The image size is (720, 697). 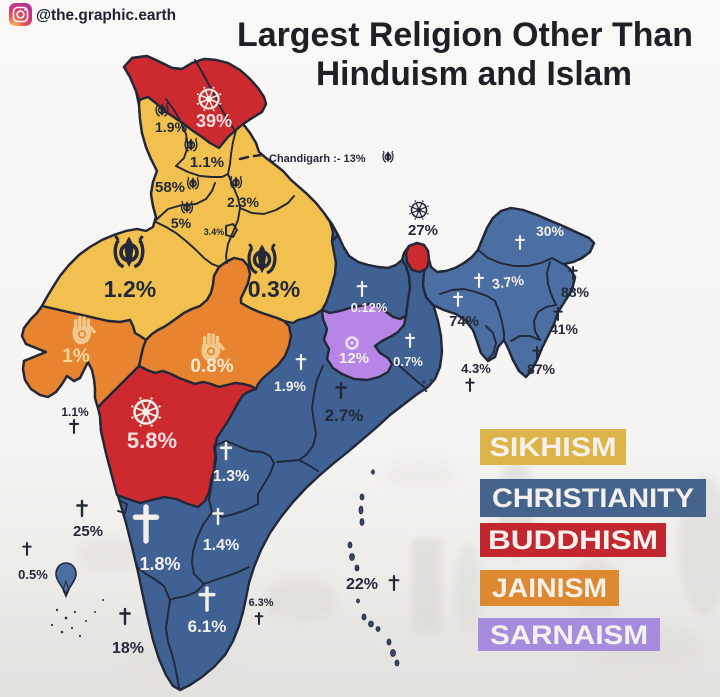 What do you see at coordinates (369, 307) in the screenshot?
I see `svg-text: 0.12%` at bounding box center [369, 307].